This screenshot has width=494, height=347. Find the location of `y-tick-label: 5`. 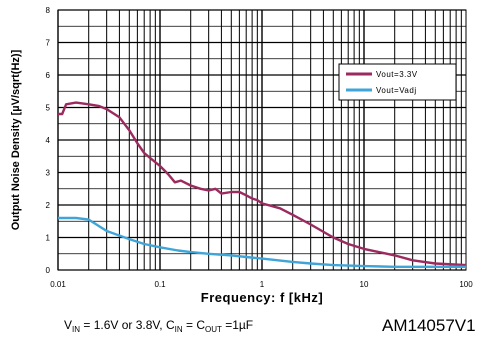

y-tick-label: 5 is located at coordinates (48, 108).